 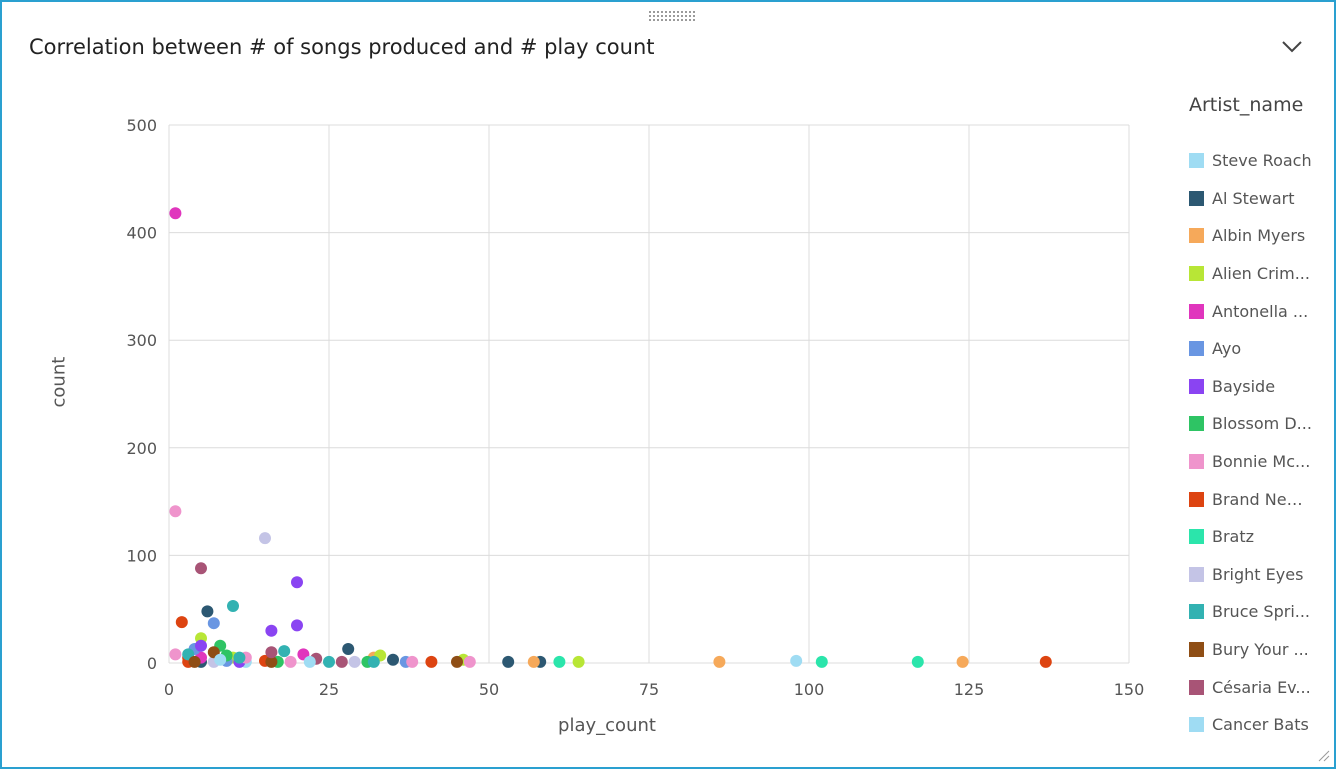 I want to click on legend-item: Bratz, so click(x=1254, y=537).